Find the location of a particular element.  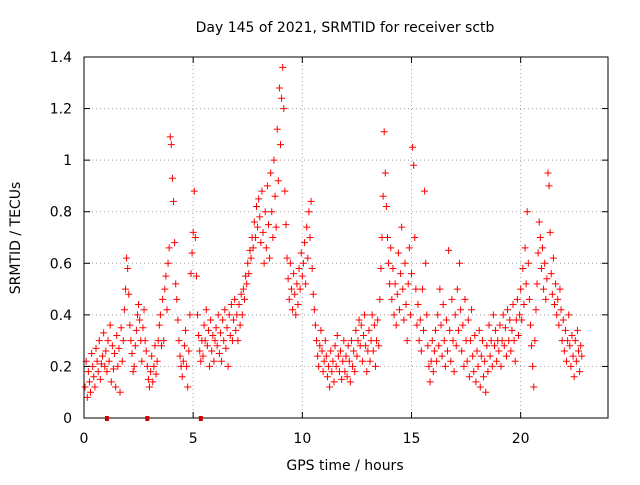

x-tick-label: 0 is located at coordinates (84, 439).